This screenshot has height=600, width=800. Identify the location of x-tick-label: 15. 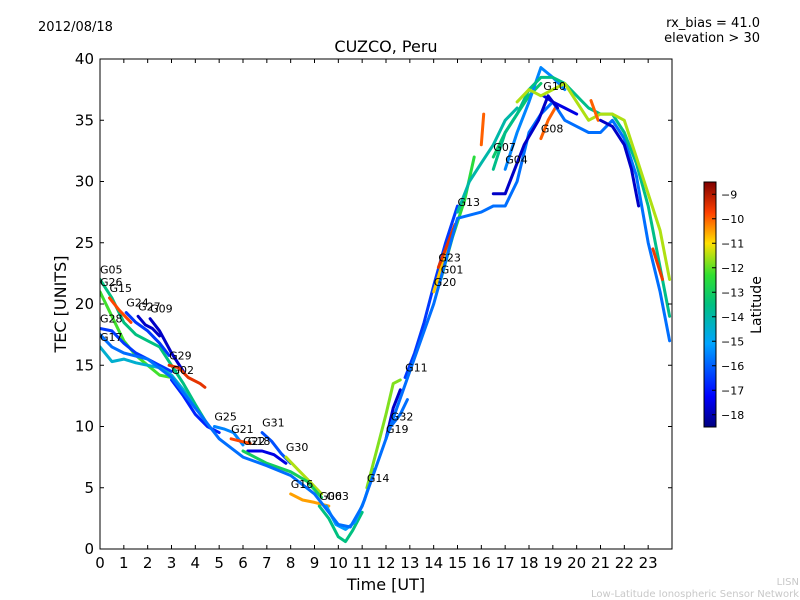
(457, 563).